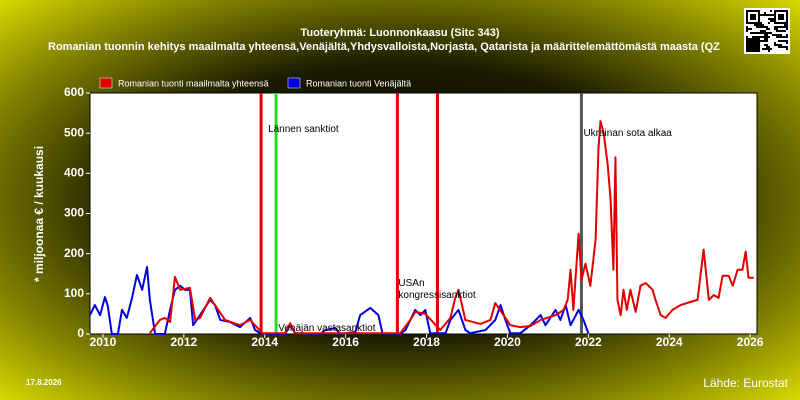 Image resolution: width=800 pixels, height=400 pixels. Describe the element at coordinates (193, 83) in the screenshot. I see `legend-label: Romanian tuonti maailmalta yhteensä` at that location.